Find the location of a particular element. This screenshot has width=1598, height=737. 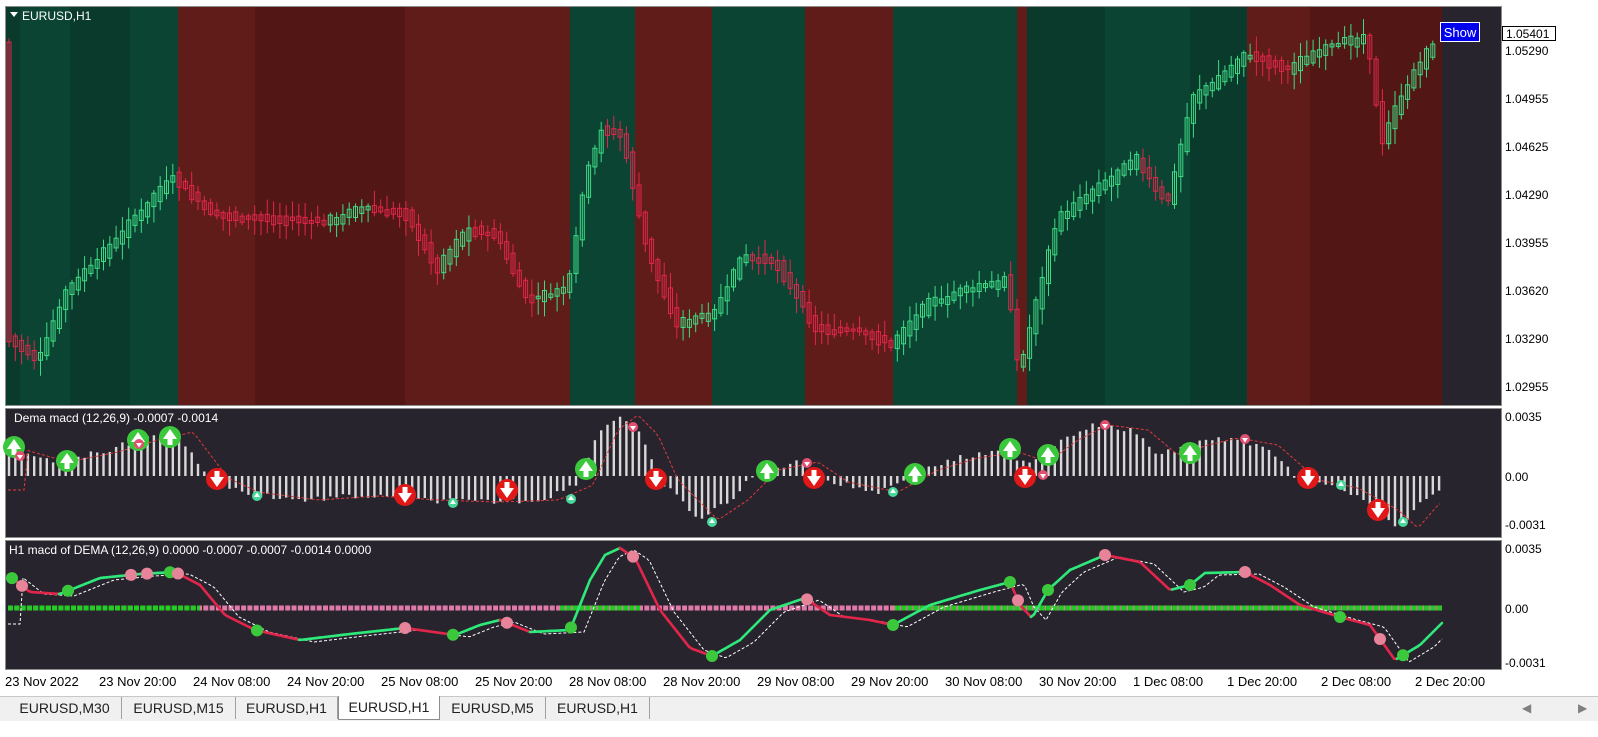

price-tick-label: 1.03955 is located at coordinates (1527, 243).